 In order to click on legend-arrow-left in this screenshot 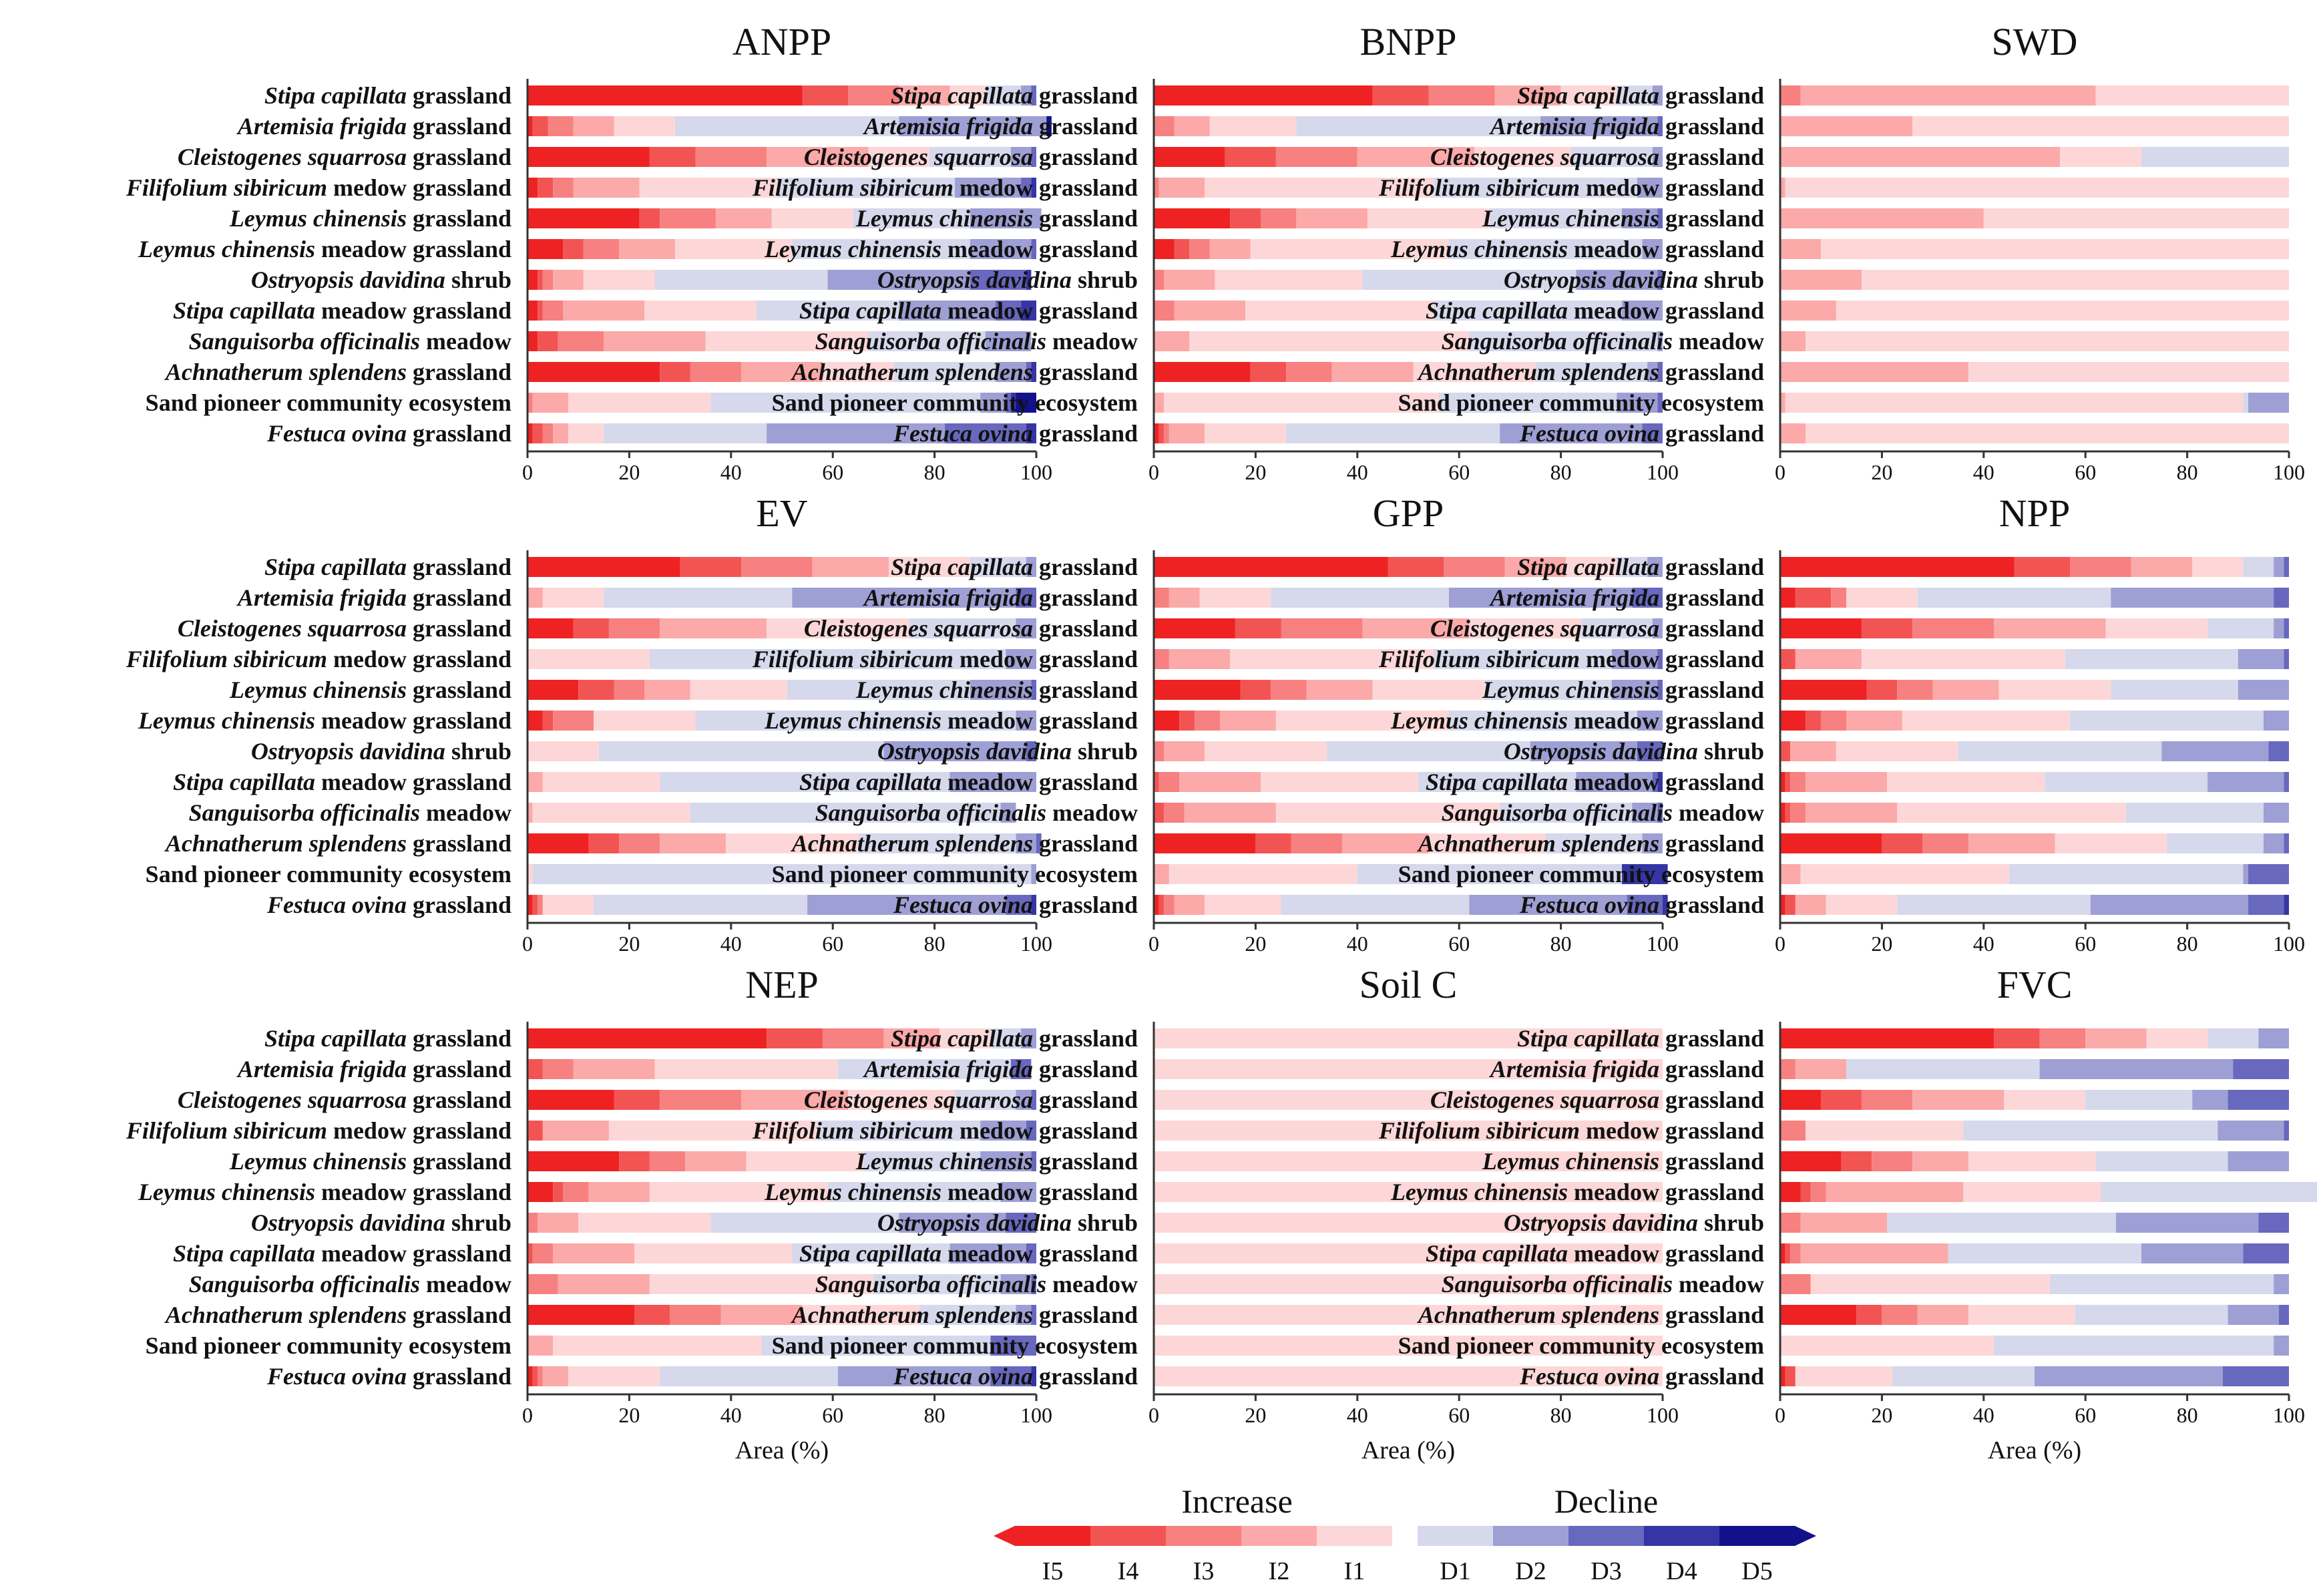, I will do `click(1004, 1536)`.